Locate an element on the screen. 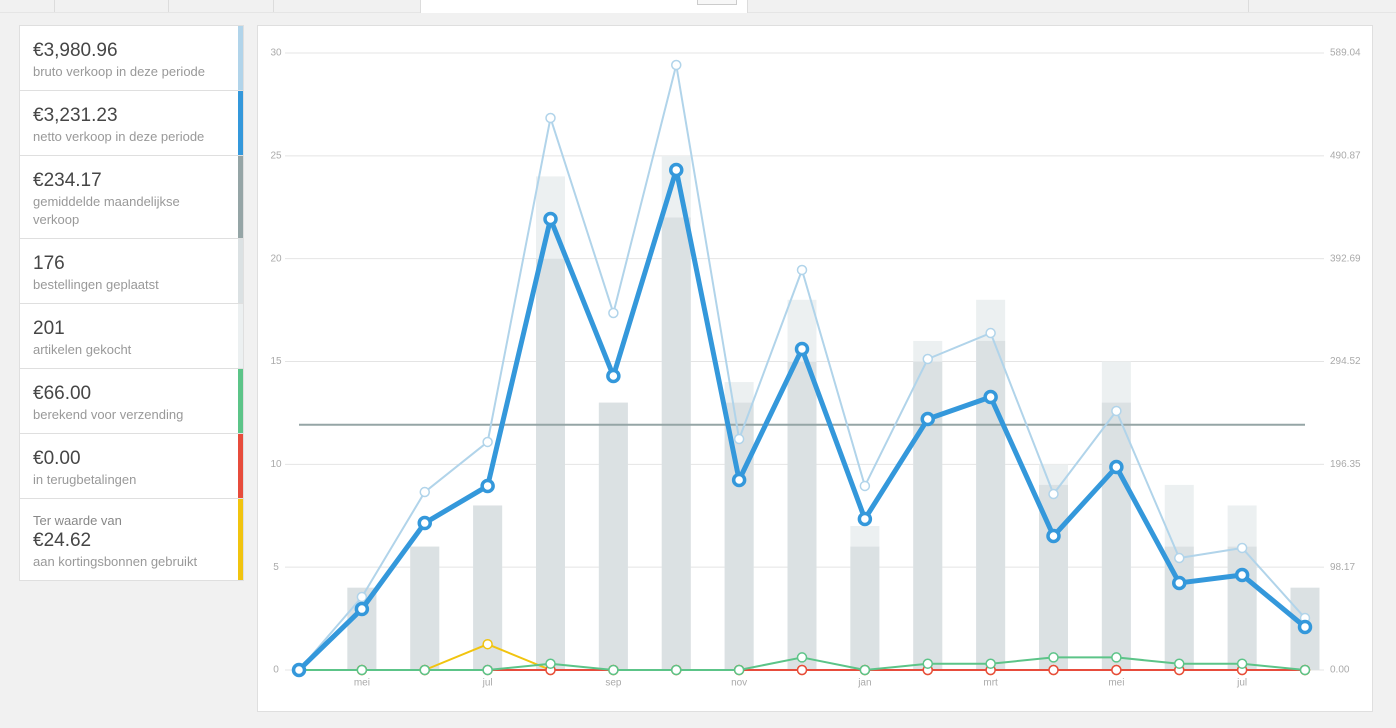  x-tick-label: jan is located at coordinates (864, 683).